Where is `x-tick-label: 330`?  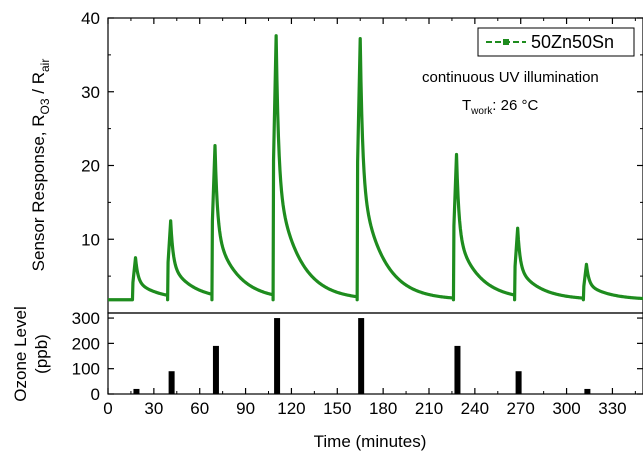
x-tick-label: 330 is located at coordinates (612, 408).